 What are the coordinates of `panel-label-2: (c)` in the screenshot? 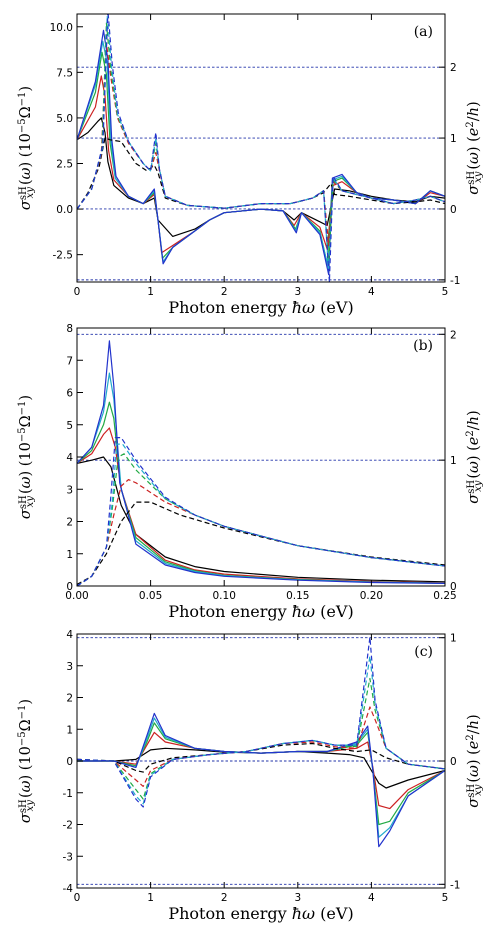 It's located at (423, 652).